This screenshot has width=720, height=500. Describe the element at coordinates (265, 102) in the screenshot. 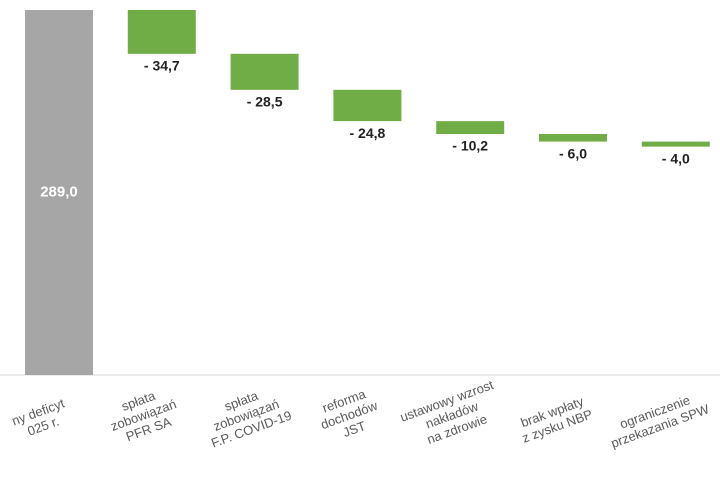

I see `value-label: - 28,5` at that location.